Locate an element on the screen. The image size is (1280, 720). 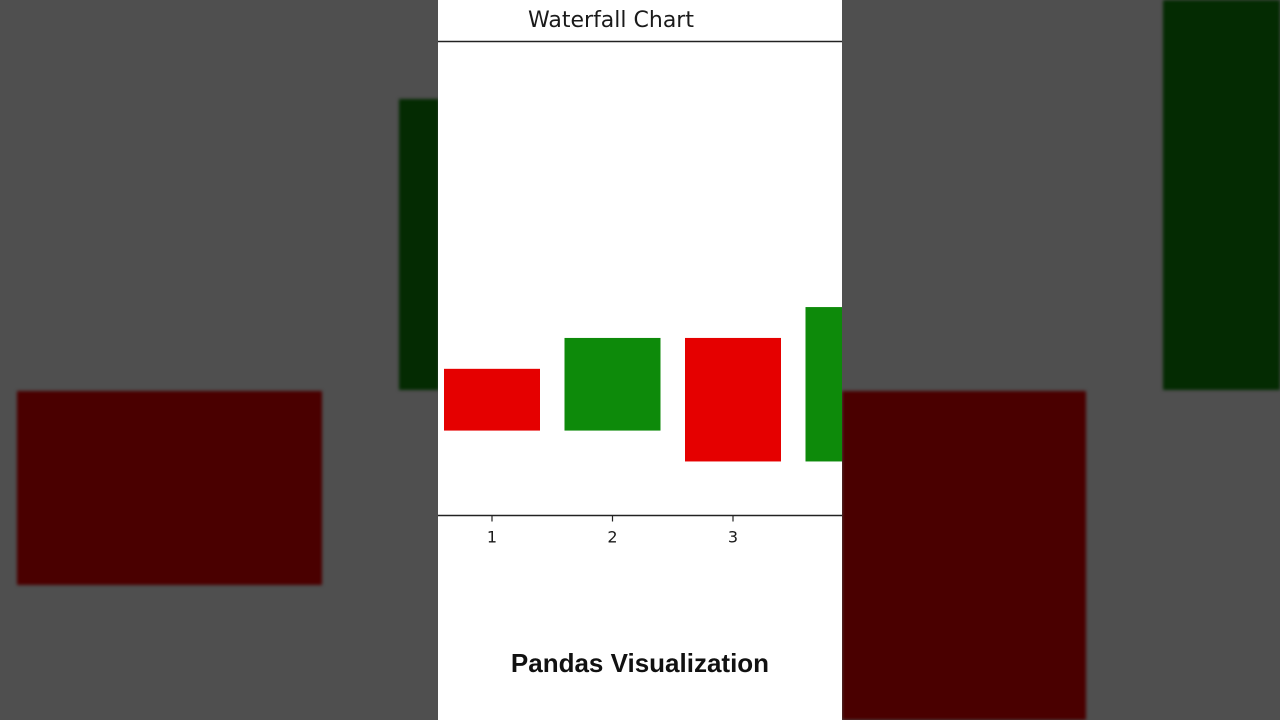
video-caption: Pandas Visualization is located at coordinates (640, 663).